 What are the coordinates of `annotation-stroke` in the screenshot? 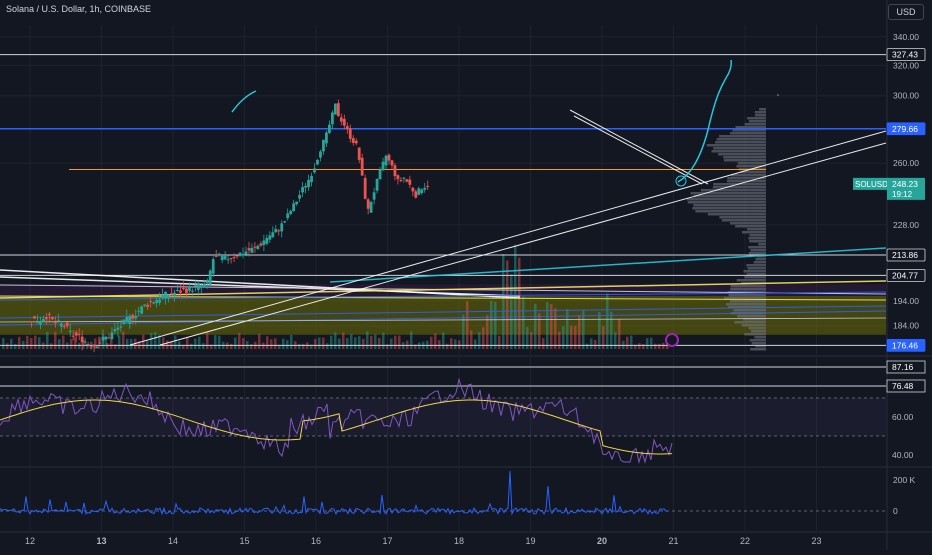 It's located at (244, 101).